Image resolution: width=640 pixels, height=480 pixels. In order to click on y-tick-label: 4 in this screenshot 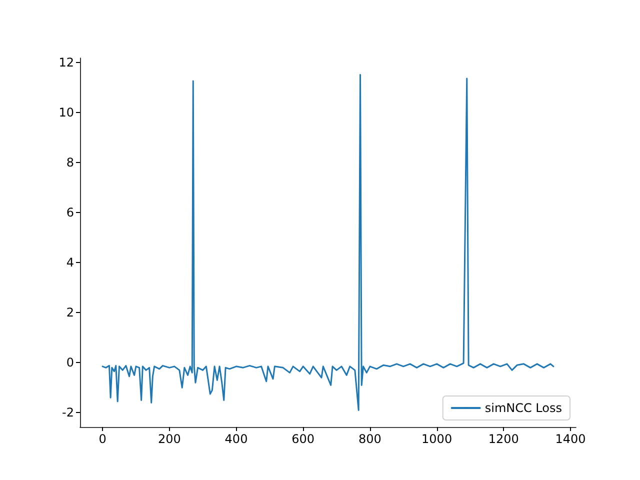, I will do `click(70, 263)`.